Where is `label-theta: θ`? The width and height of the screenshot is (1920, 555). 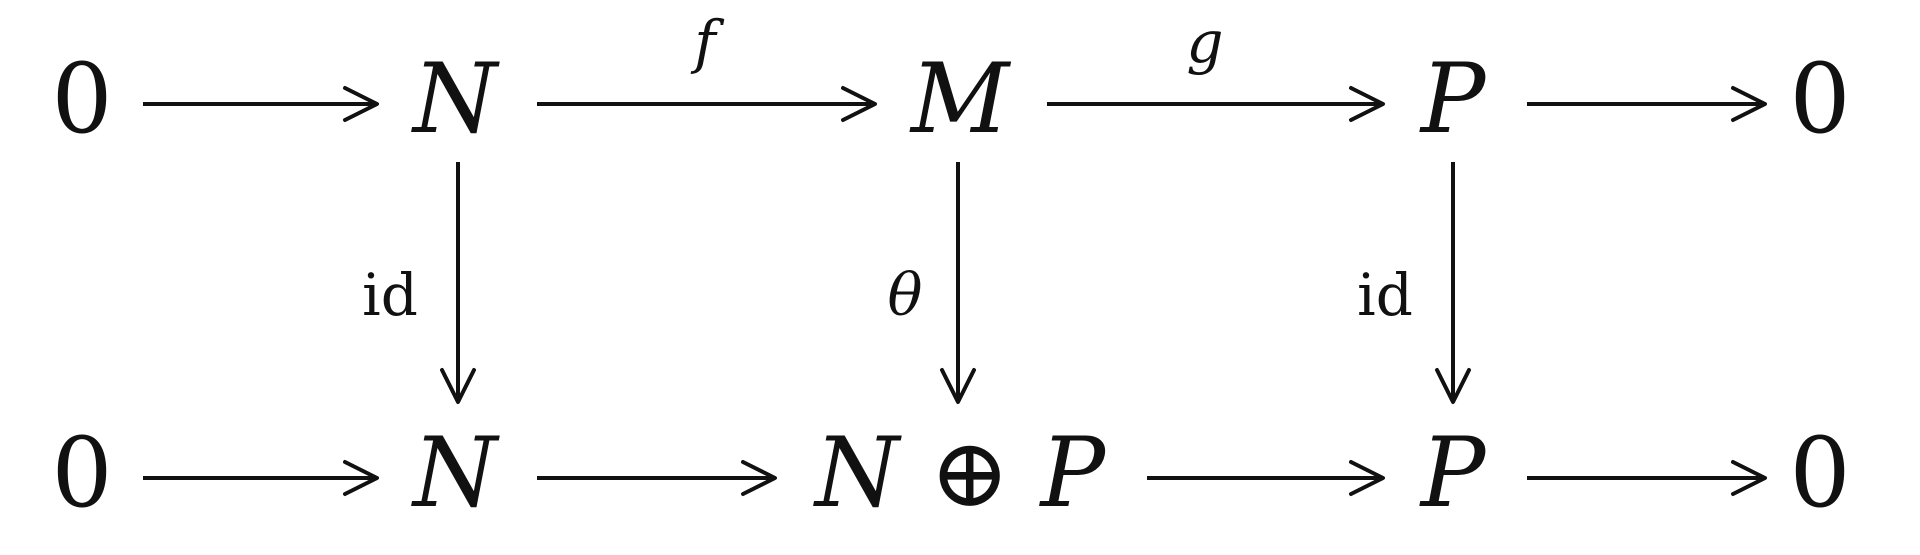 label-theta: θ is located at coordinates (905, 295).